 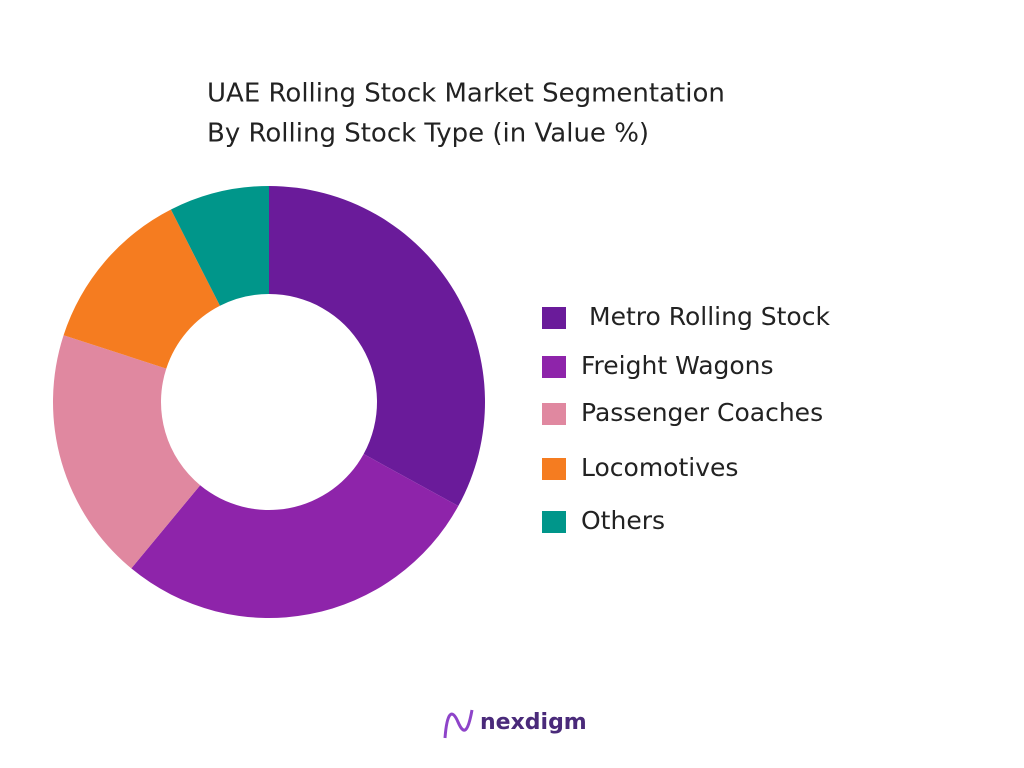 What do you see at coordinates (659, 467) in the screenshot?
I see `legend-label: Locomotives` at bounding box center [659, 467].